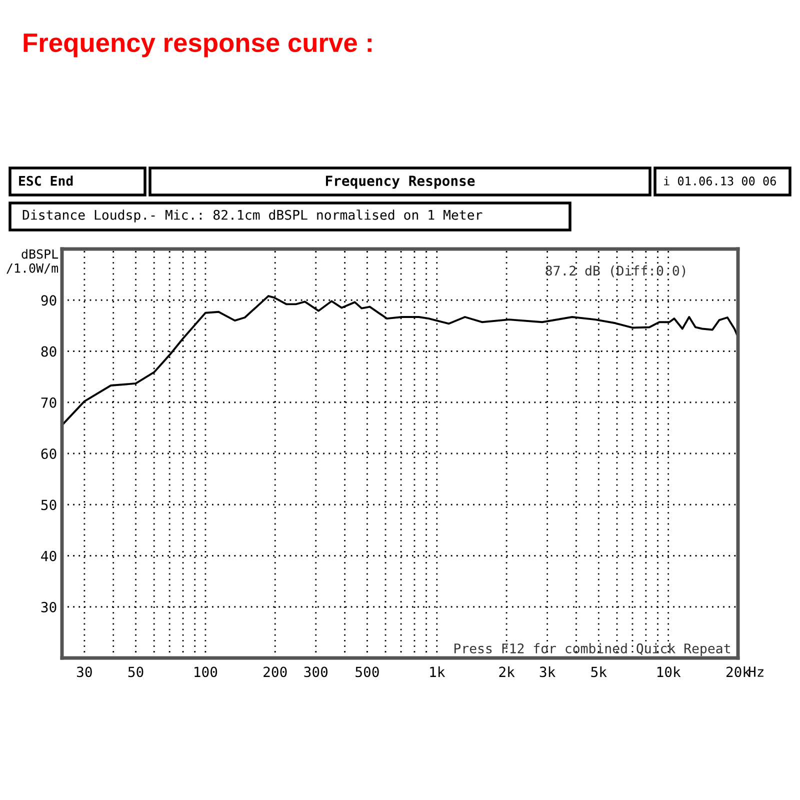 The width and height of the screenshot is (800, 800). I want to click on y-axis-title: dBSPL /1.0W/m, so click(32, 261).